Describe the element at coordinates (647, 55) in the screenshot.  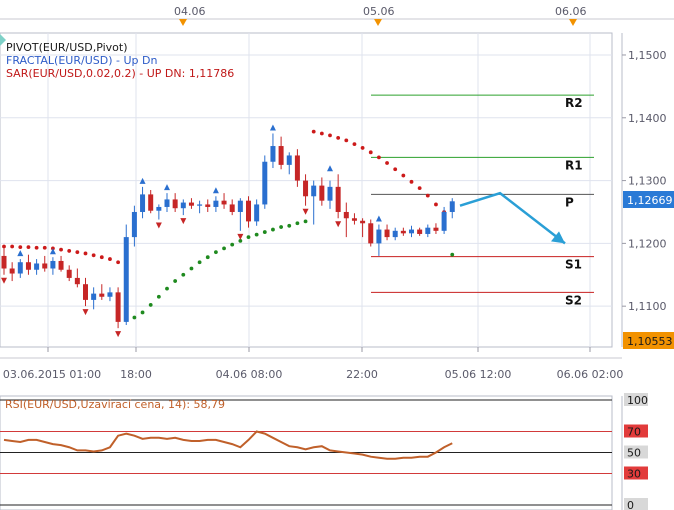
I see `price-tick-label: 1,1500` at that location.